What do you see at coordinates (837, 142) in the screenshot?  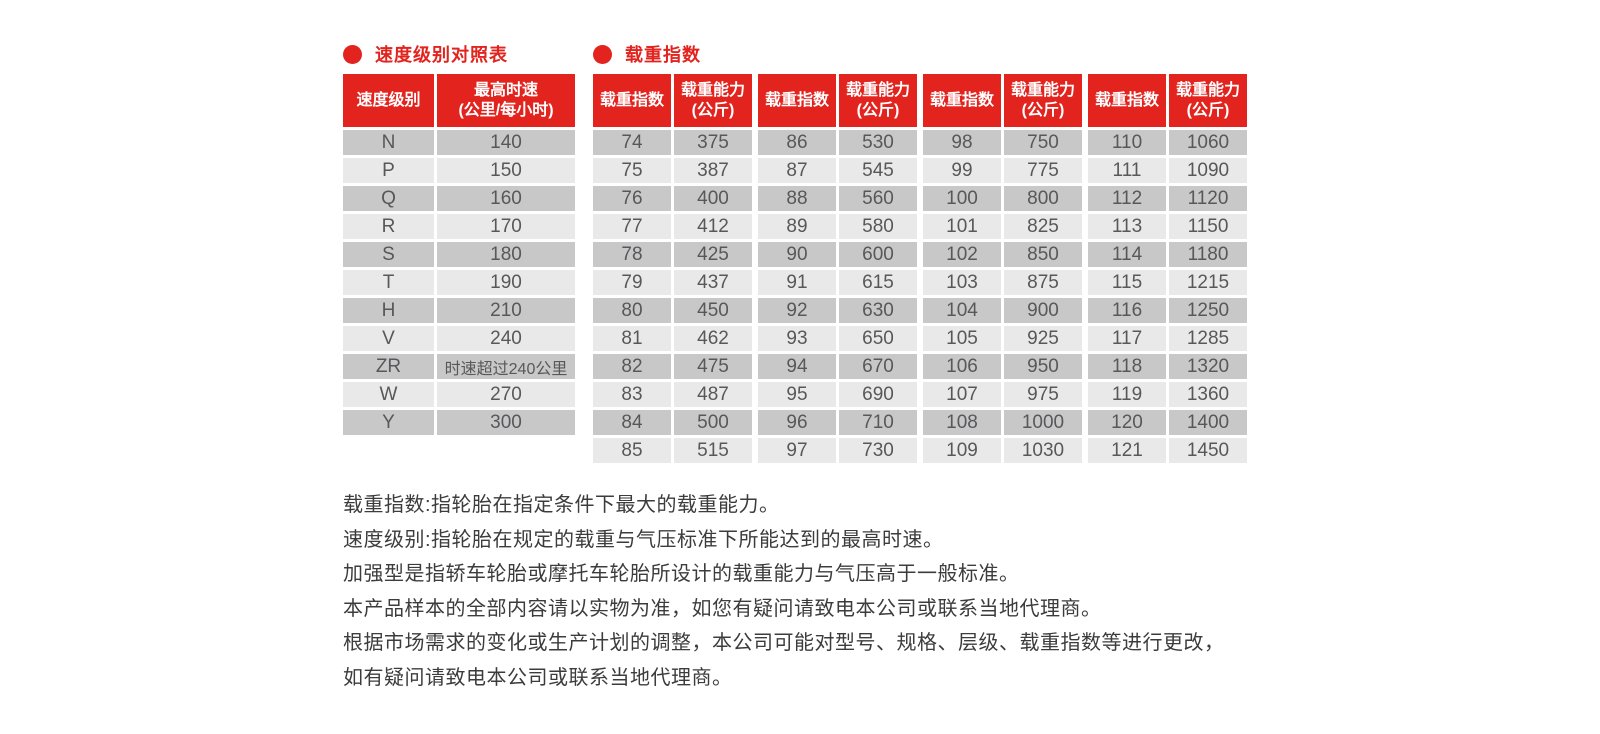 I see `table-row: 86 530` at bounding box center [837, 142].